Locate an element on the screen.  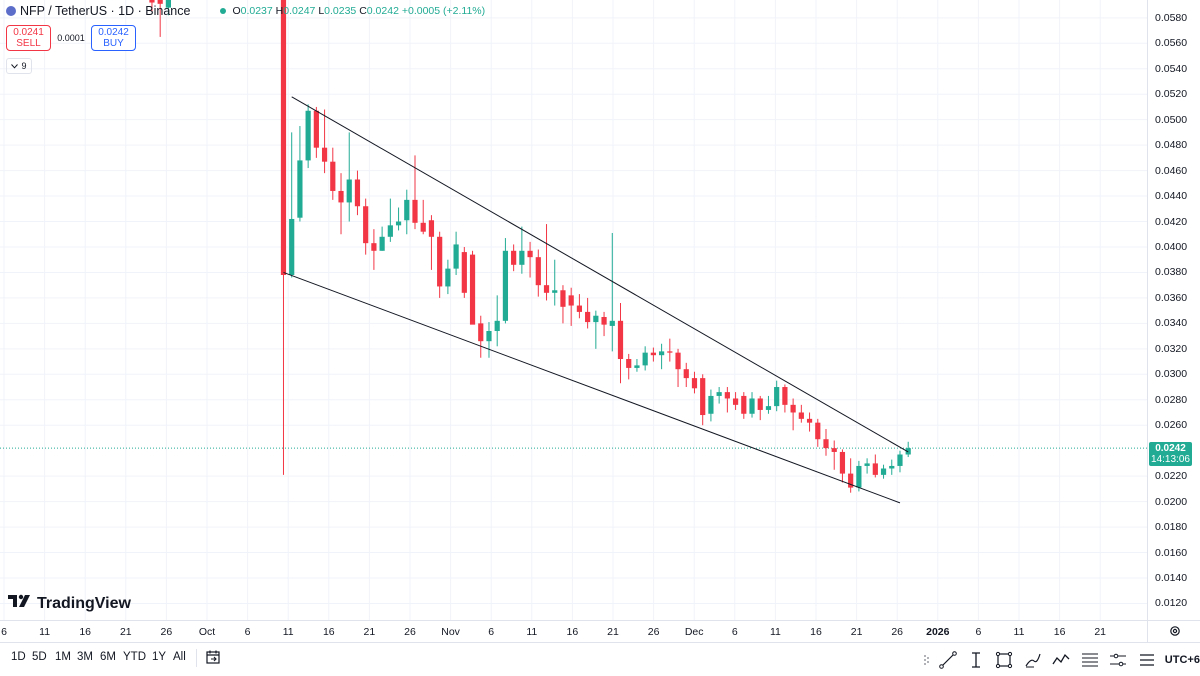
range-3m-button: 3M is located at coordinates (85, 657).